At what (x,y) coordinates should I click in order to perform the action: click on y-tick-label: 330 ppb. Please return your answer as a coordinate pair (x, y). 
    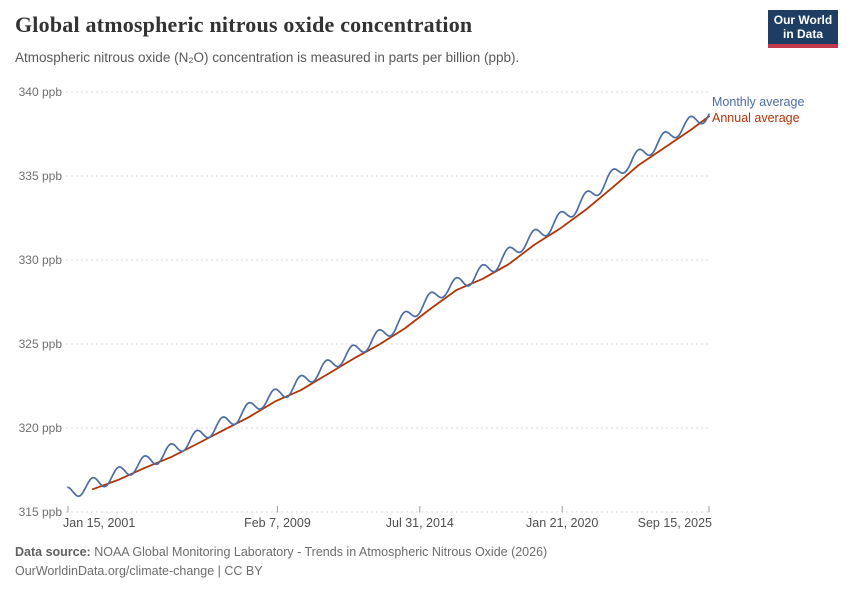
    Looking at the image, I should click on (41, 260).